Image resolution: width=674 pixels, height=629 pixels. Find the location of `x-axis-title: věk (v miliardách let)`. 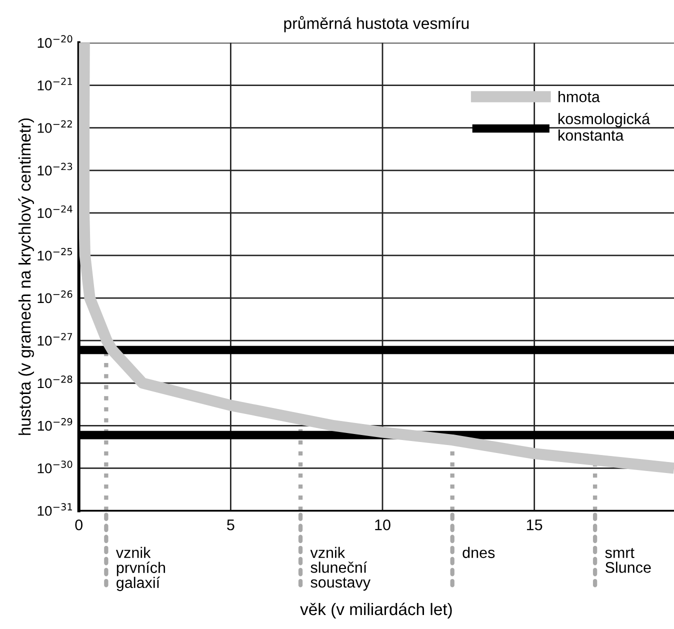

x-axis-title: věk (v miliardách let) is located at coordinates (376, 610).